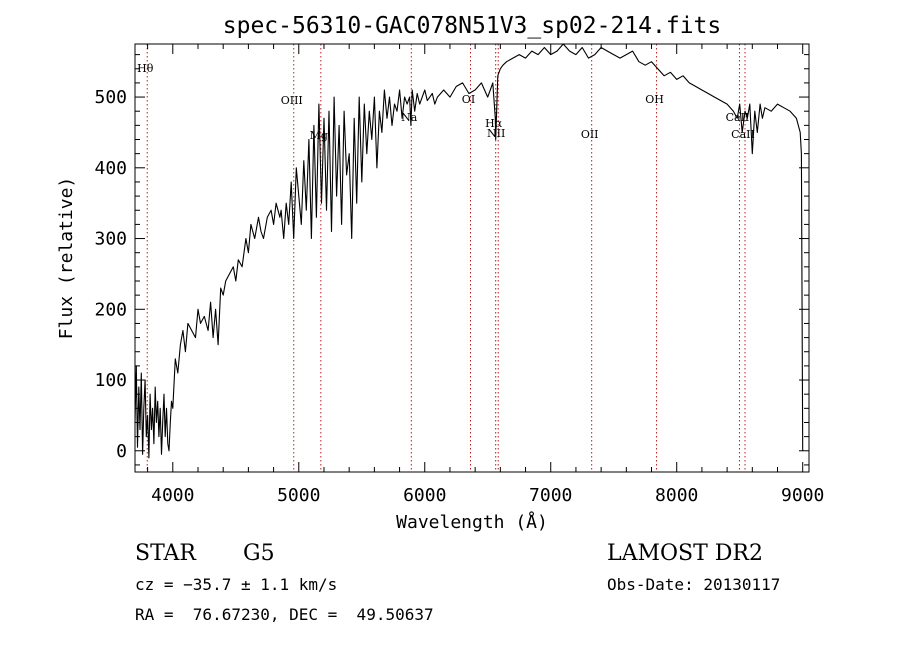 The image size is (900, 649). What do you see at coordinates (472, 522) in the screenshot?
I see `x-axis-label: Wavelength (Å)` at bounding box center [472, 522].